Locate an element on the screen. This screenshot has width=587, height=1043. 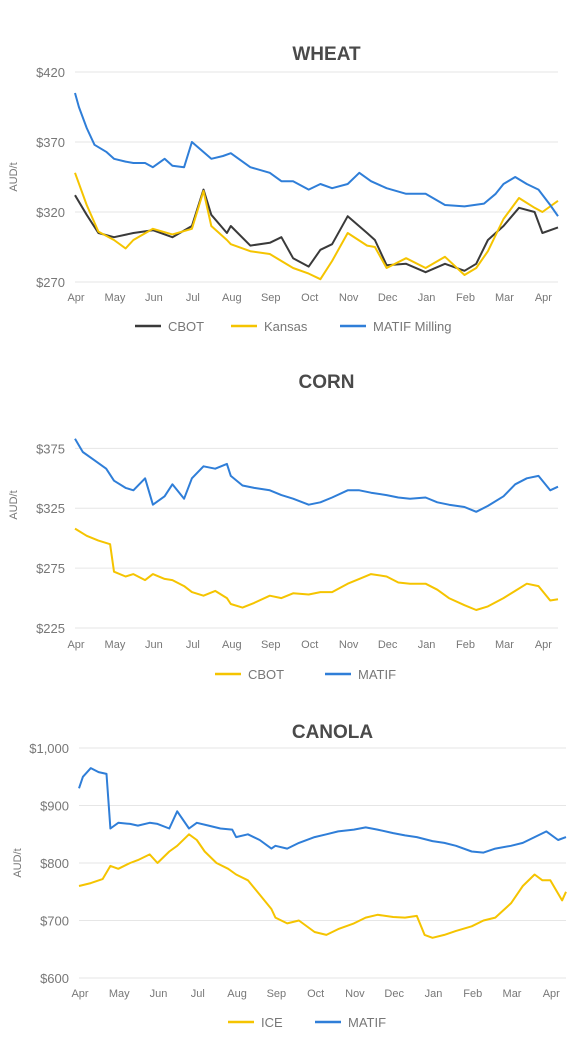
y-tick-label: $320 is located at coordinates (50, 212).